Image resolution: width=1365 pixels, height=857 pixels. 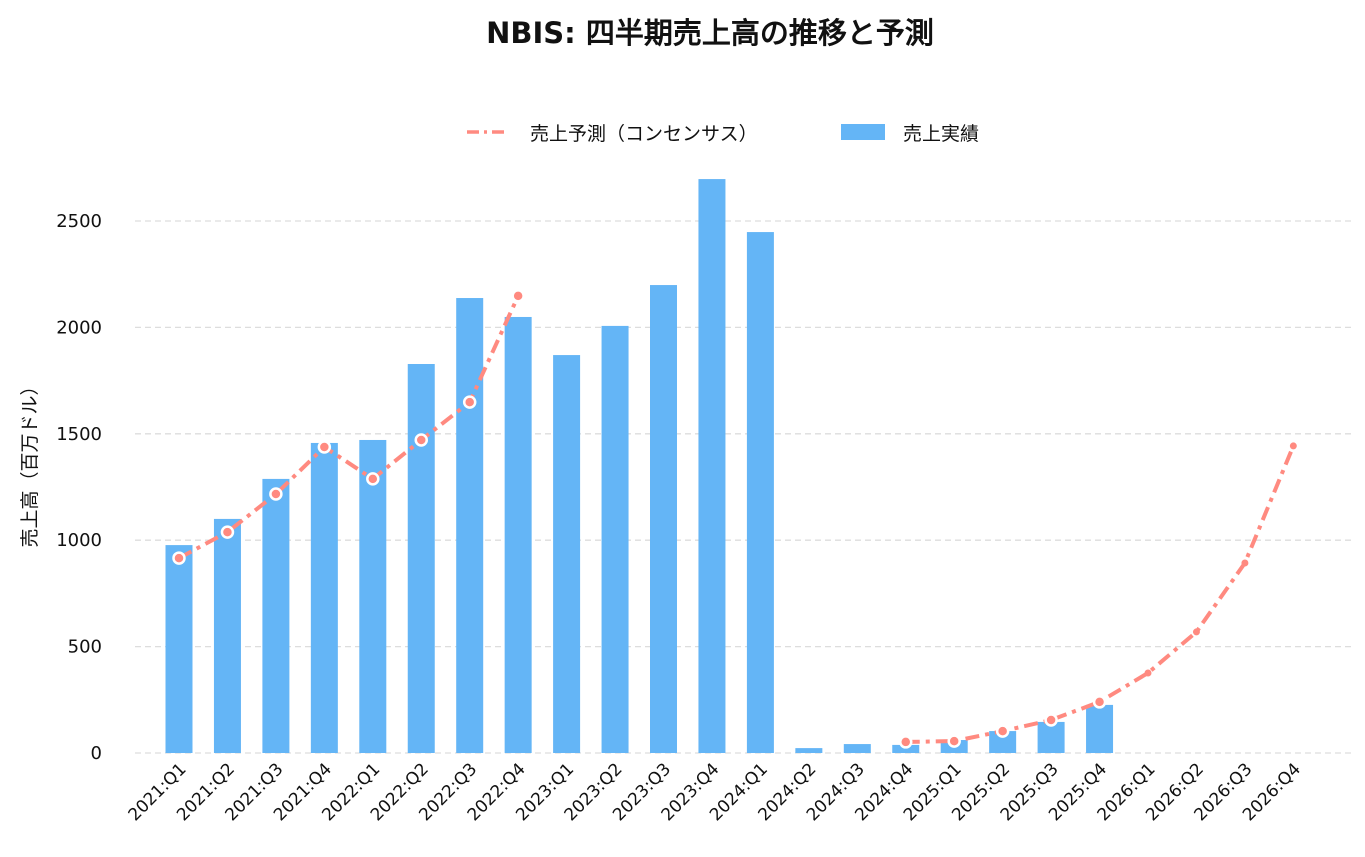 I want to click on y-tick-label: 1000, so click(x=79, y=540).